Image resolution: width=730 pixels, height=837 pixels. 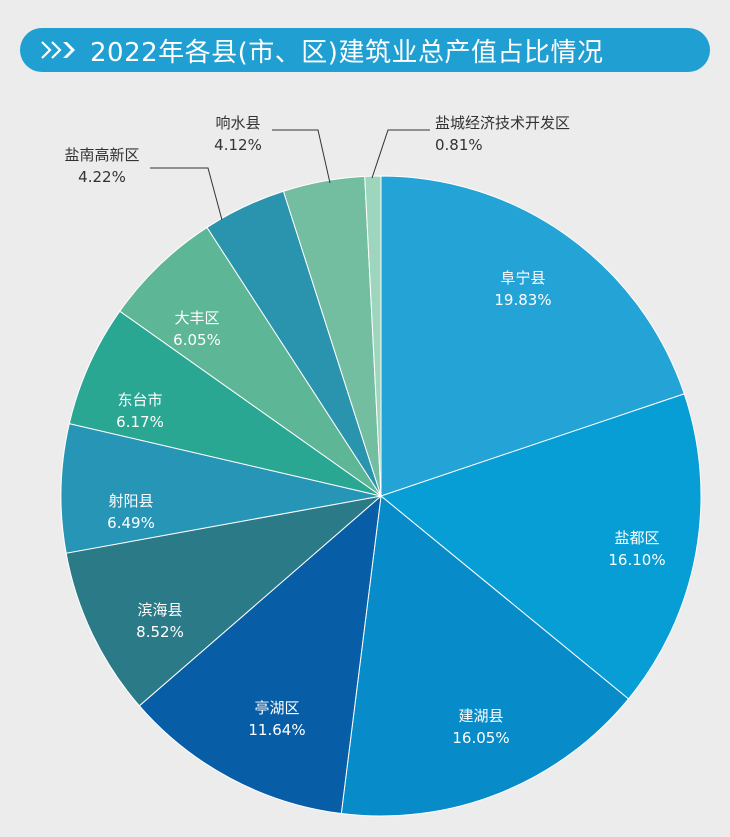 I want to click on slice-name-label: 盐南高新区, so click(x=101, y=155).